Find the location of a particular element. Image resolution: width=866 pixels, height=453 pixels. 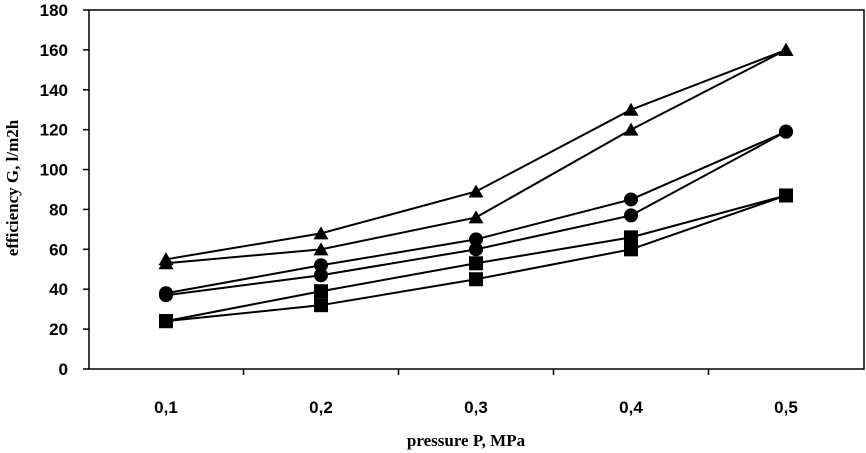

y-tick-label: 100 is located at coordinates (54, 170).